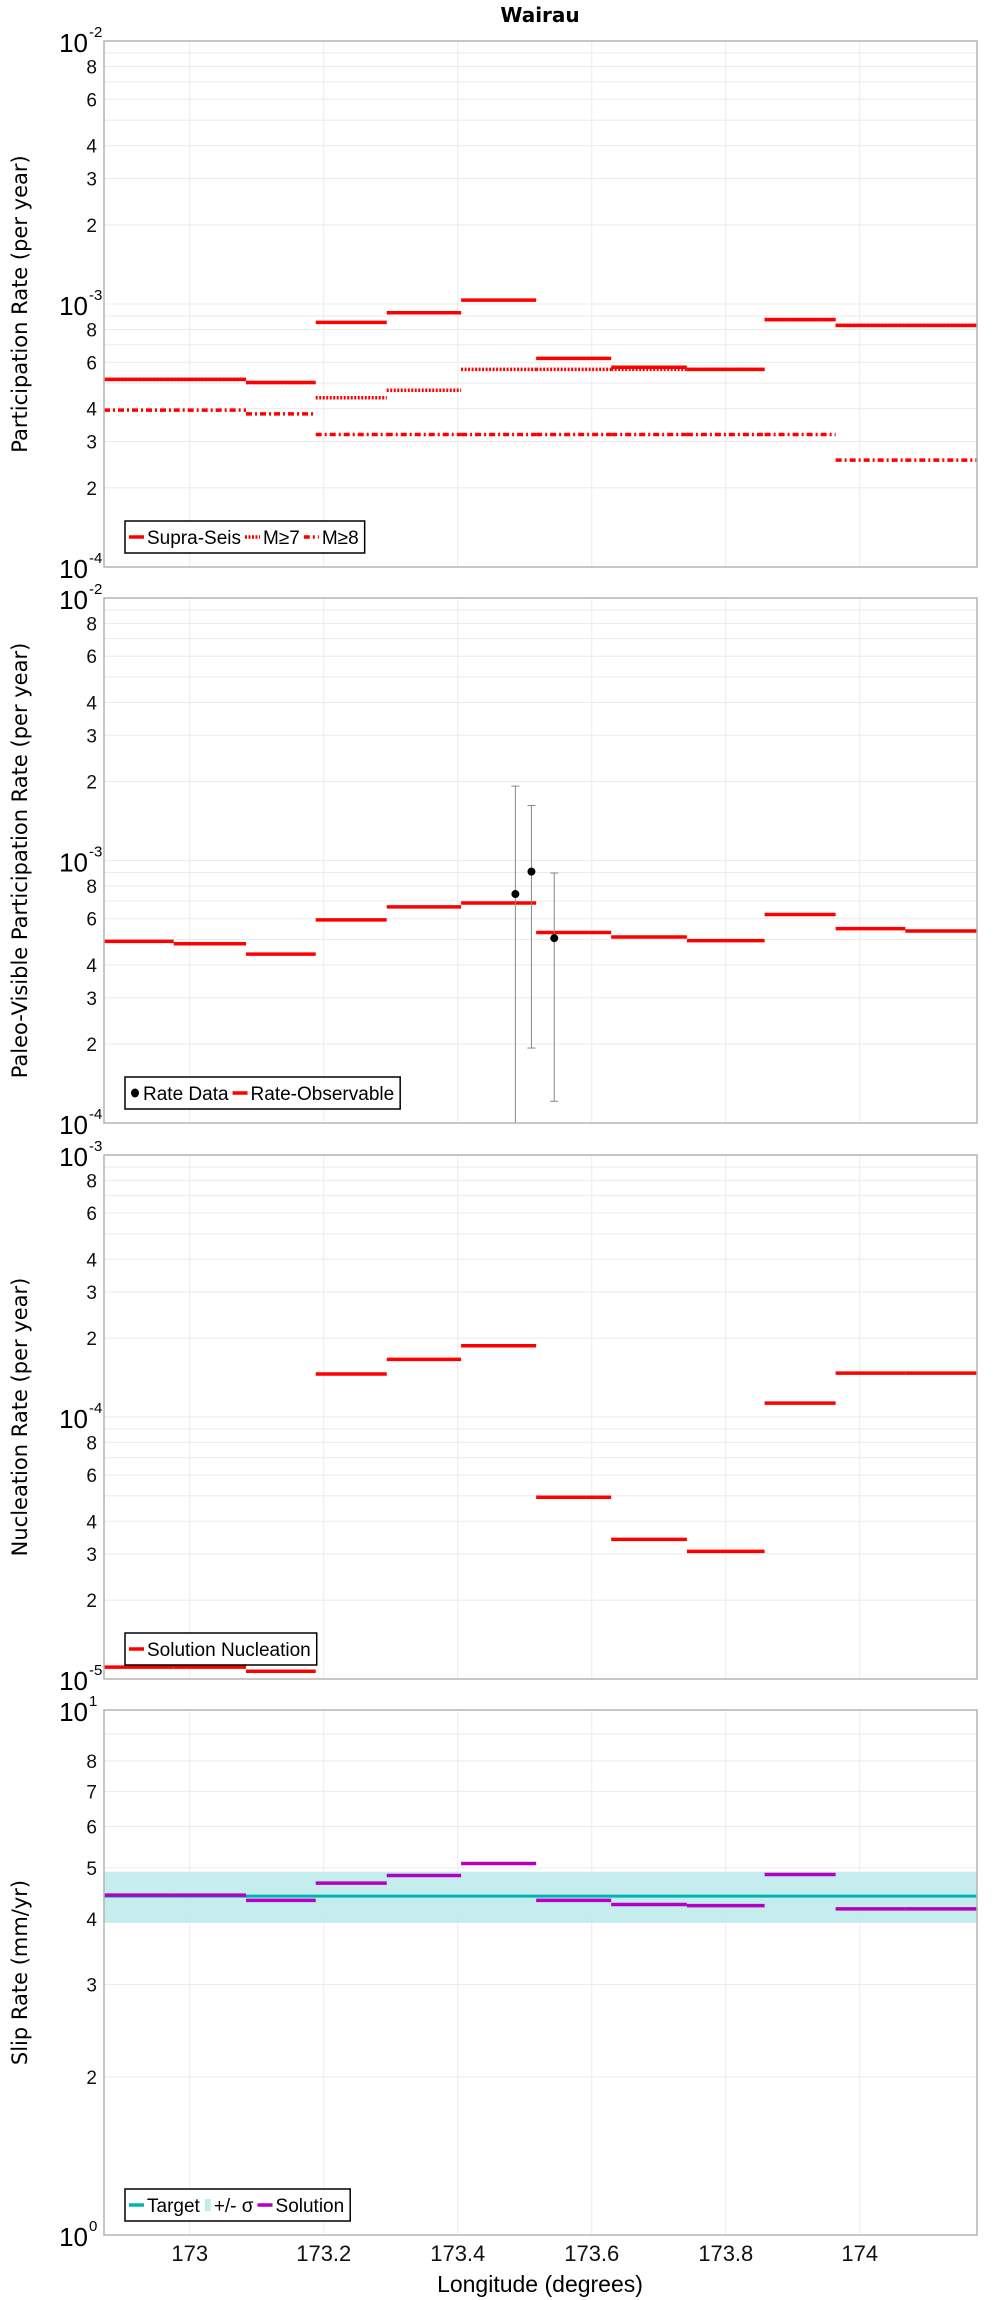  I want to click on y-tick-label: 5, so click(91, 1869).